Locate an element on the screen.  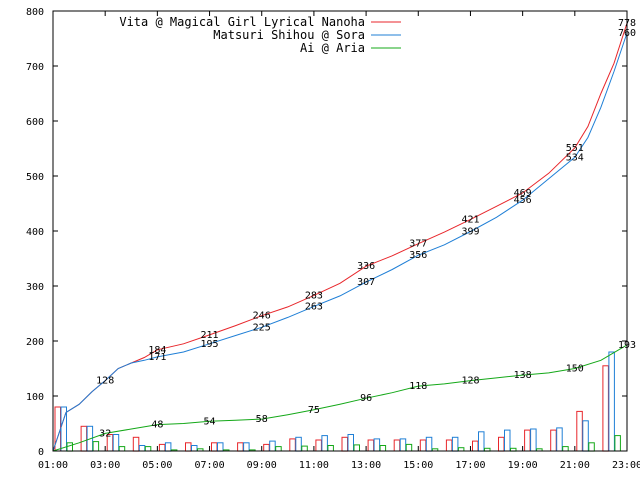
x-tick-label: 01:00 is located at coordinates (53, 465).